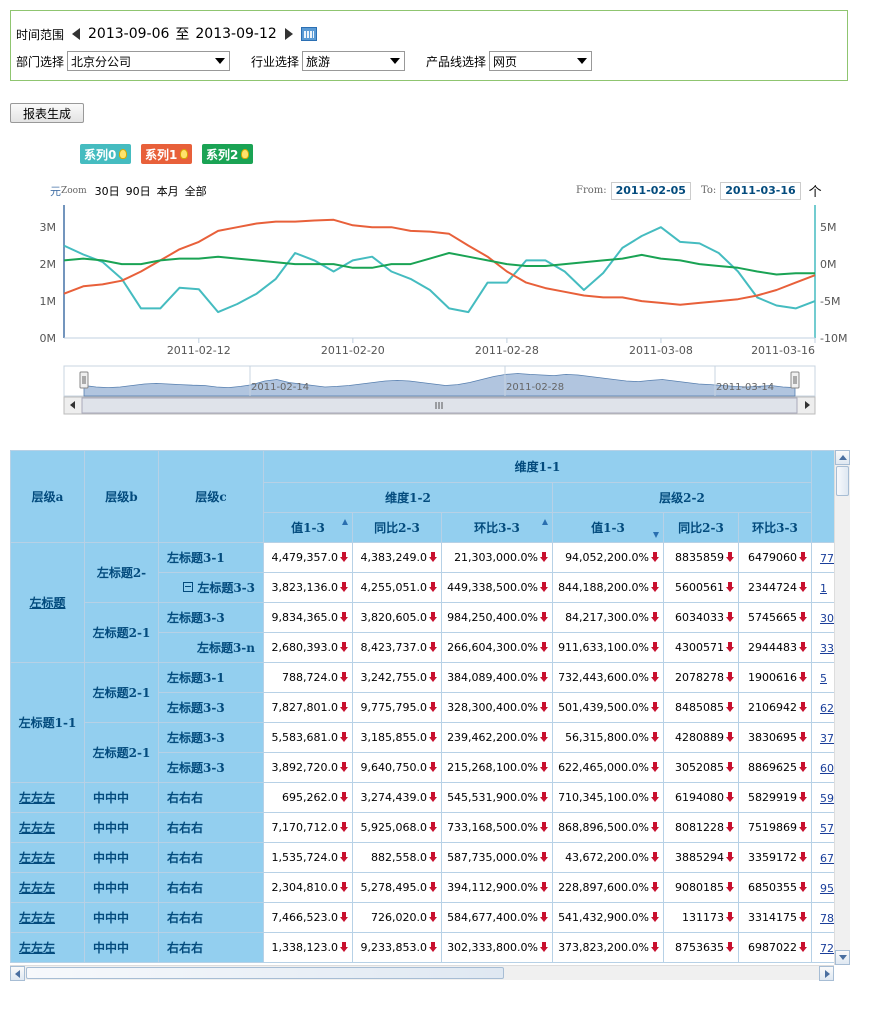 The width and height of the screenshot is (870, 1011). What do you see at coordinates (827, 918) in the screenshot?
I see `cell-link: 78` at bounding box center [827, 918].